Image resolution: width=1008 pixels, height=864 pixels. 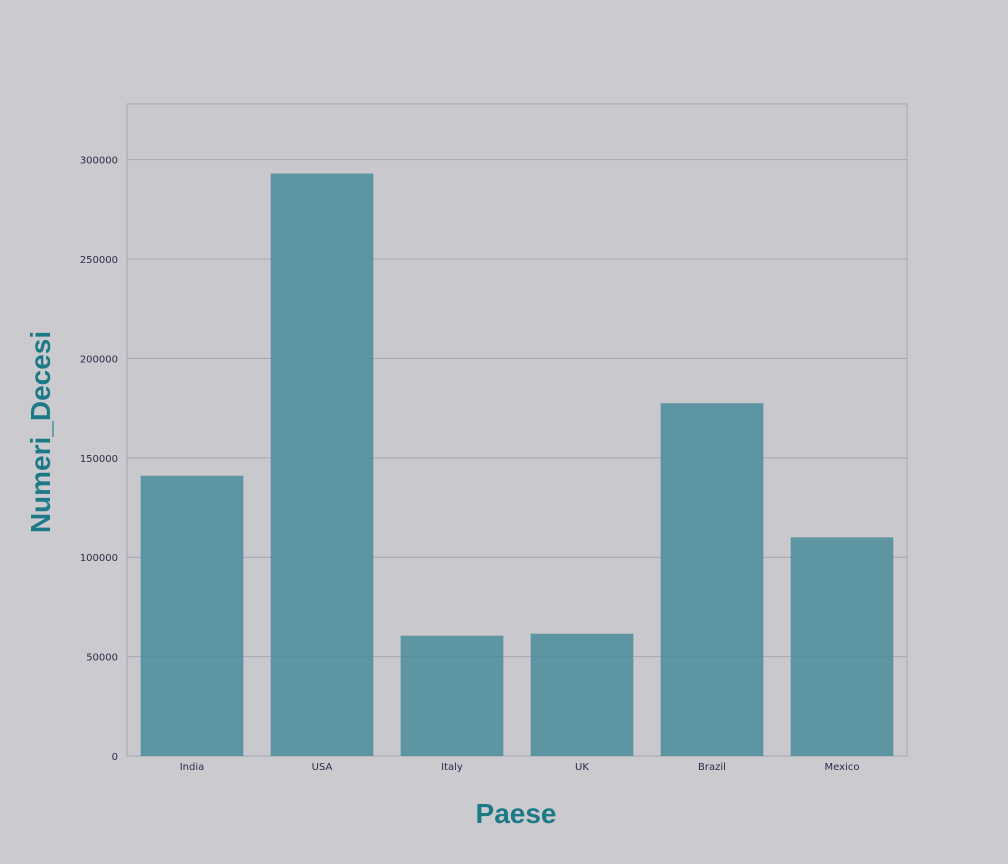 What do you see at coordinates (712, 767) in the screenshot?
I see `x-tick-label: Brazil` at bounding box center [712, 767].